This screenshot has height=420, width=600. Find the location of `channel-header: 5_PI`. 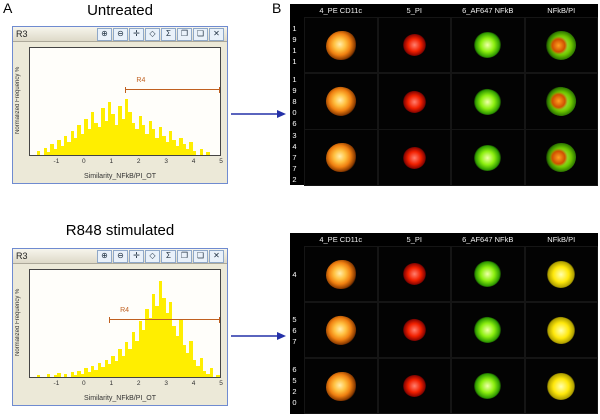

channel-header: 5_PI is located at coordinates (414, 239).